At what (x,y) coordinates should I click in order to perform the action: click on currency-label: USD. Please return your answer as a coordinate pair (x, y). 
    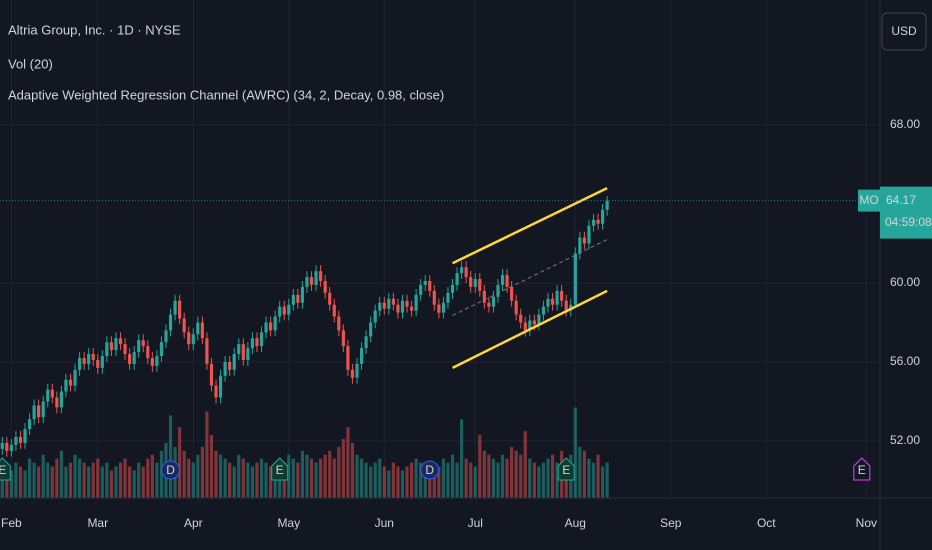
    Looking at the image, I should click on (904, 31).